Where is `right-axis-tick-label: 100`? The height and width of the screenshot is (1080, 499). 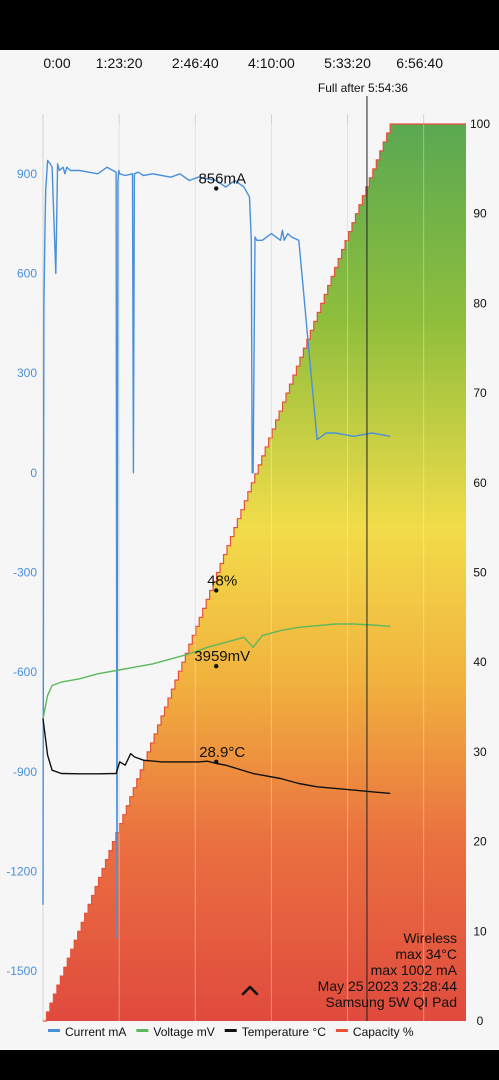 right-axis-tick-label: 100 is located at coordinates (480, 124).